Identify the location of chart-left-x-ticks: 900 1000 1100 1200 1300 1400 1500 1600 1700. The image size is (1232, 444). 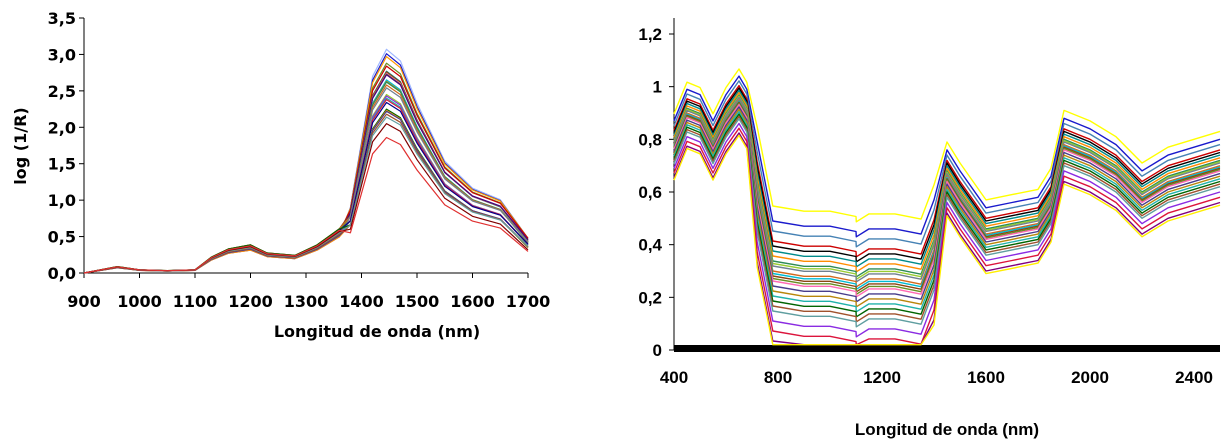
(308, 292).